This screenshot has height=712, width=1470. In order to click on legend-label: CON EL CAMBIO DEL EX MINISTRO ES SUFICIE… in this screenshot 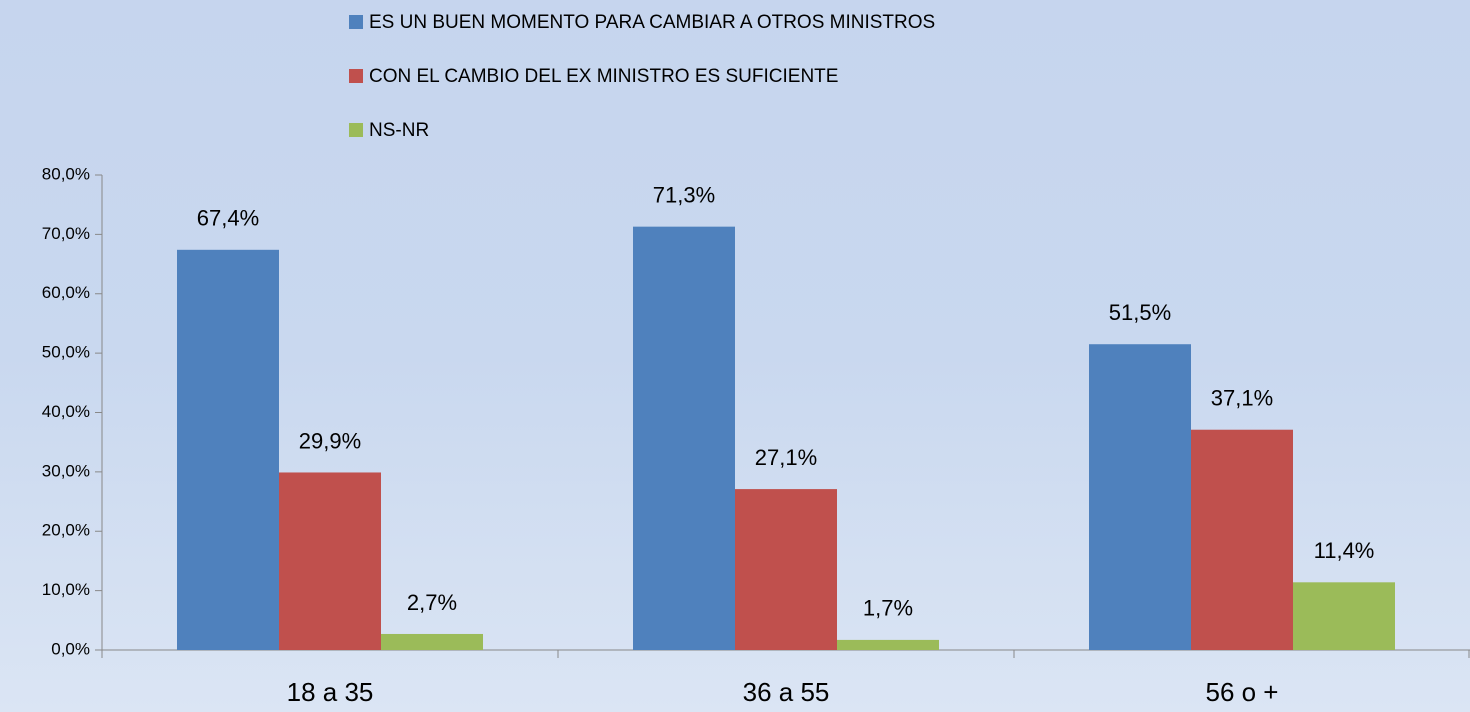, I will do `click(603, 76)`.